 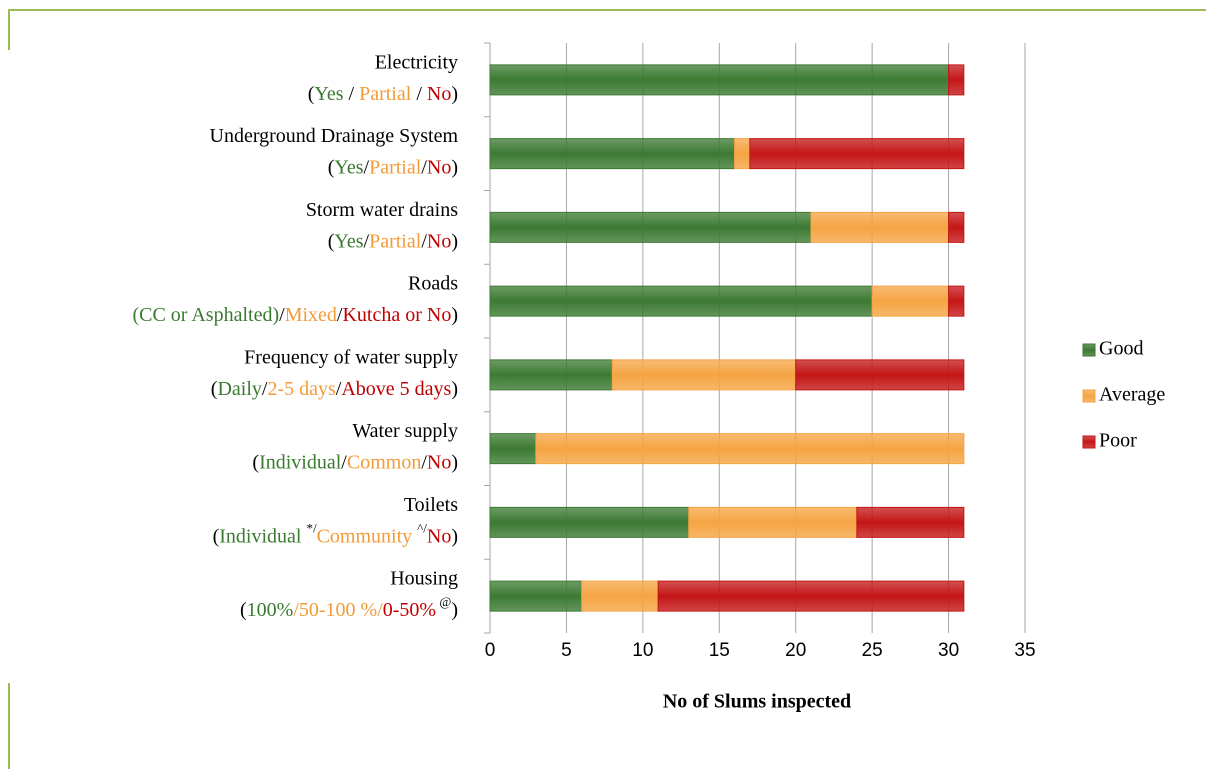 I want to click on category-detail-part: Daily, so click(x=239, y=388).